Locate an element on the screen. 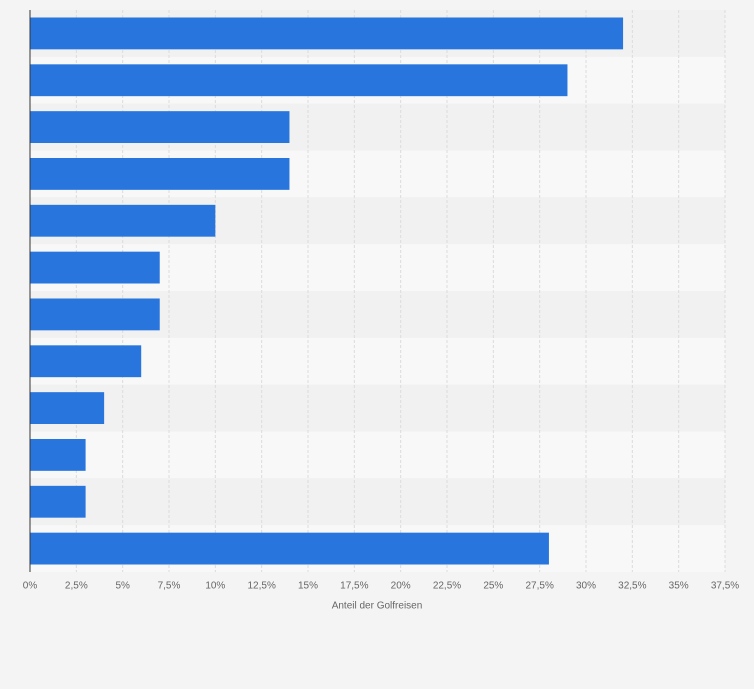  x-tick-label: 30% is located at coordinates (586, 586).